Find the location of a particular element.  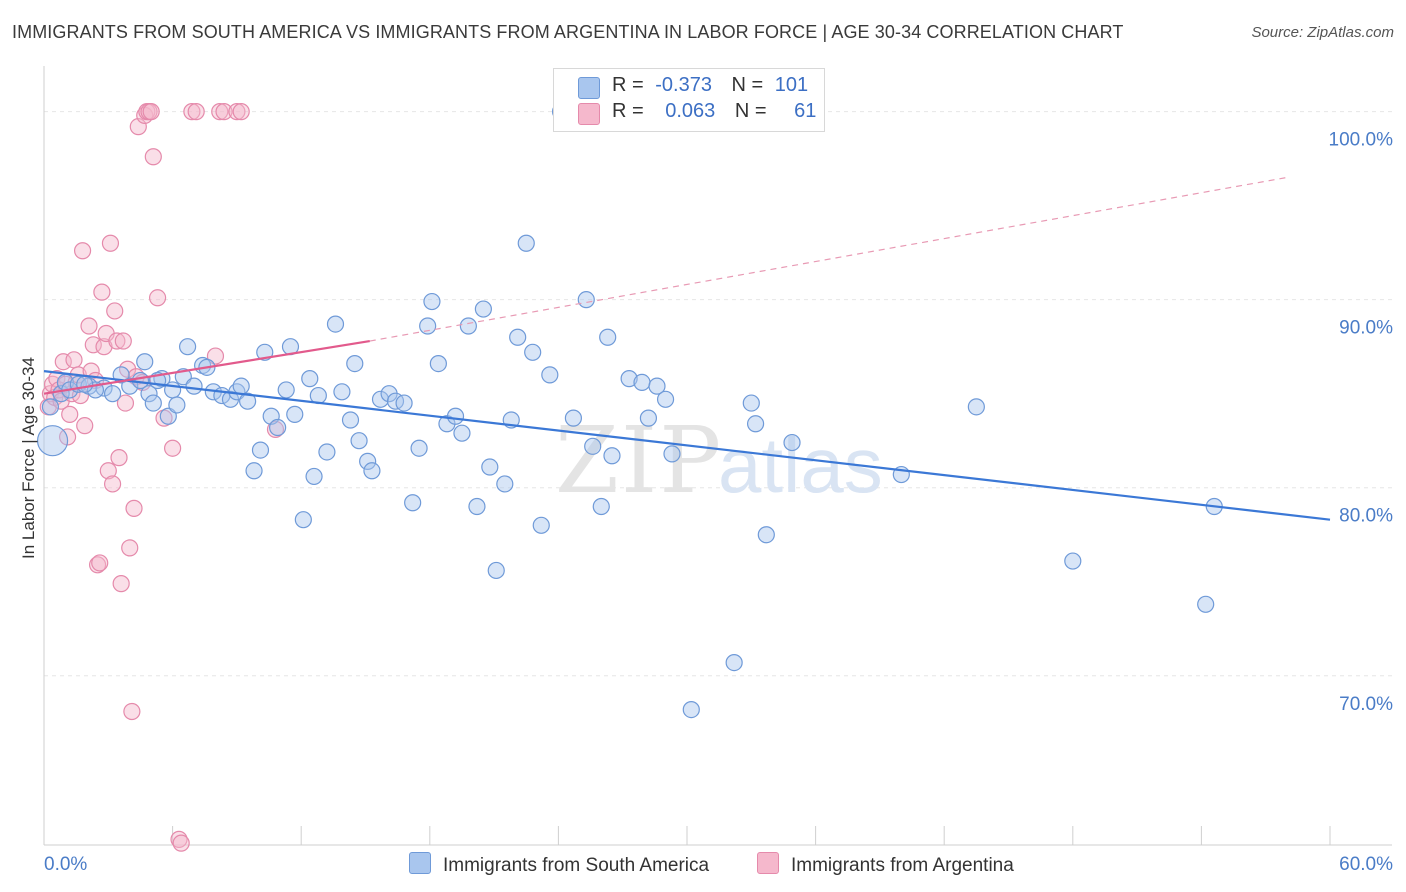

legend-text: R = 0.063 N = 61 is located at coordinates (714, 111).